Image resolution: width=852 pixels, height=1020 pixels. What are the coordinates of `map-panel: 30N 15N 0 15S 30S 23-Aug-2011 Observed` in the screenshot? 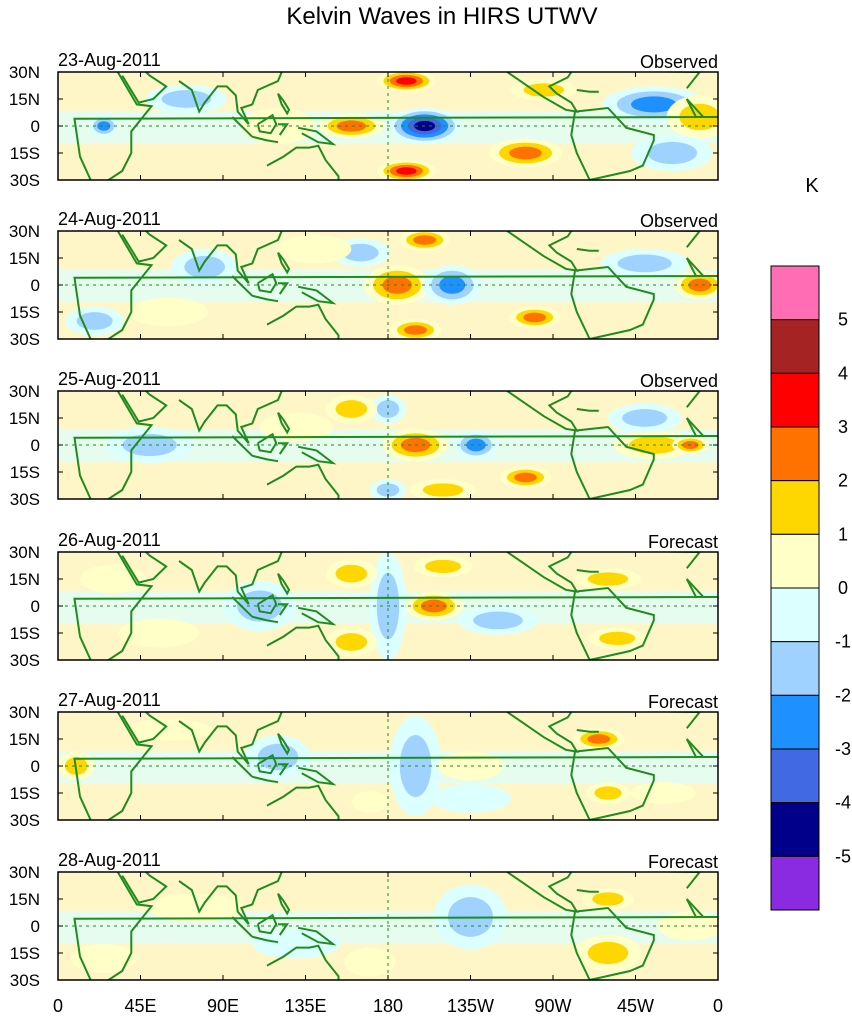 It's located at (364, 120).